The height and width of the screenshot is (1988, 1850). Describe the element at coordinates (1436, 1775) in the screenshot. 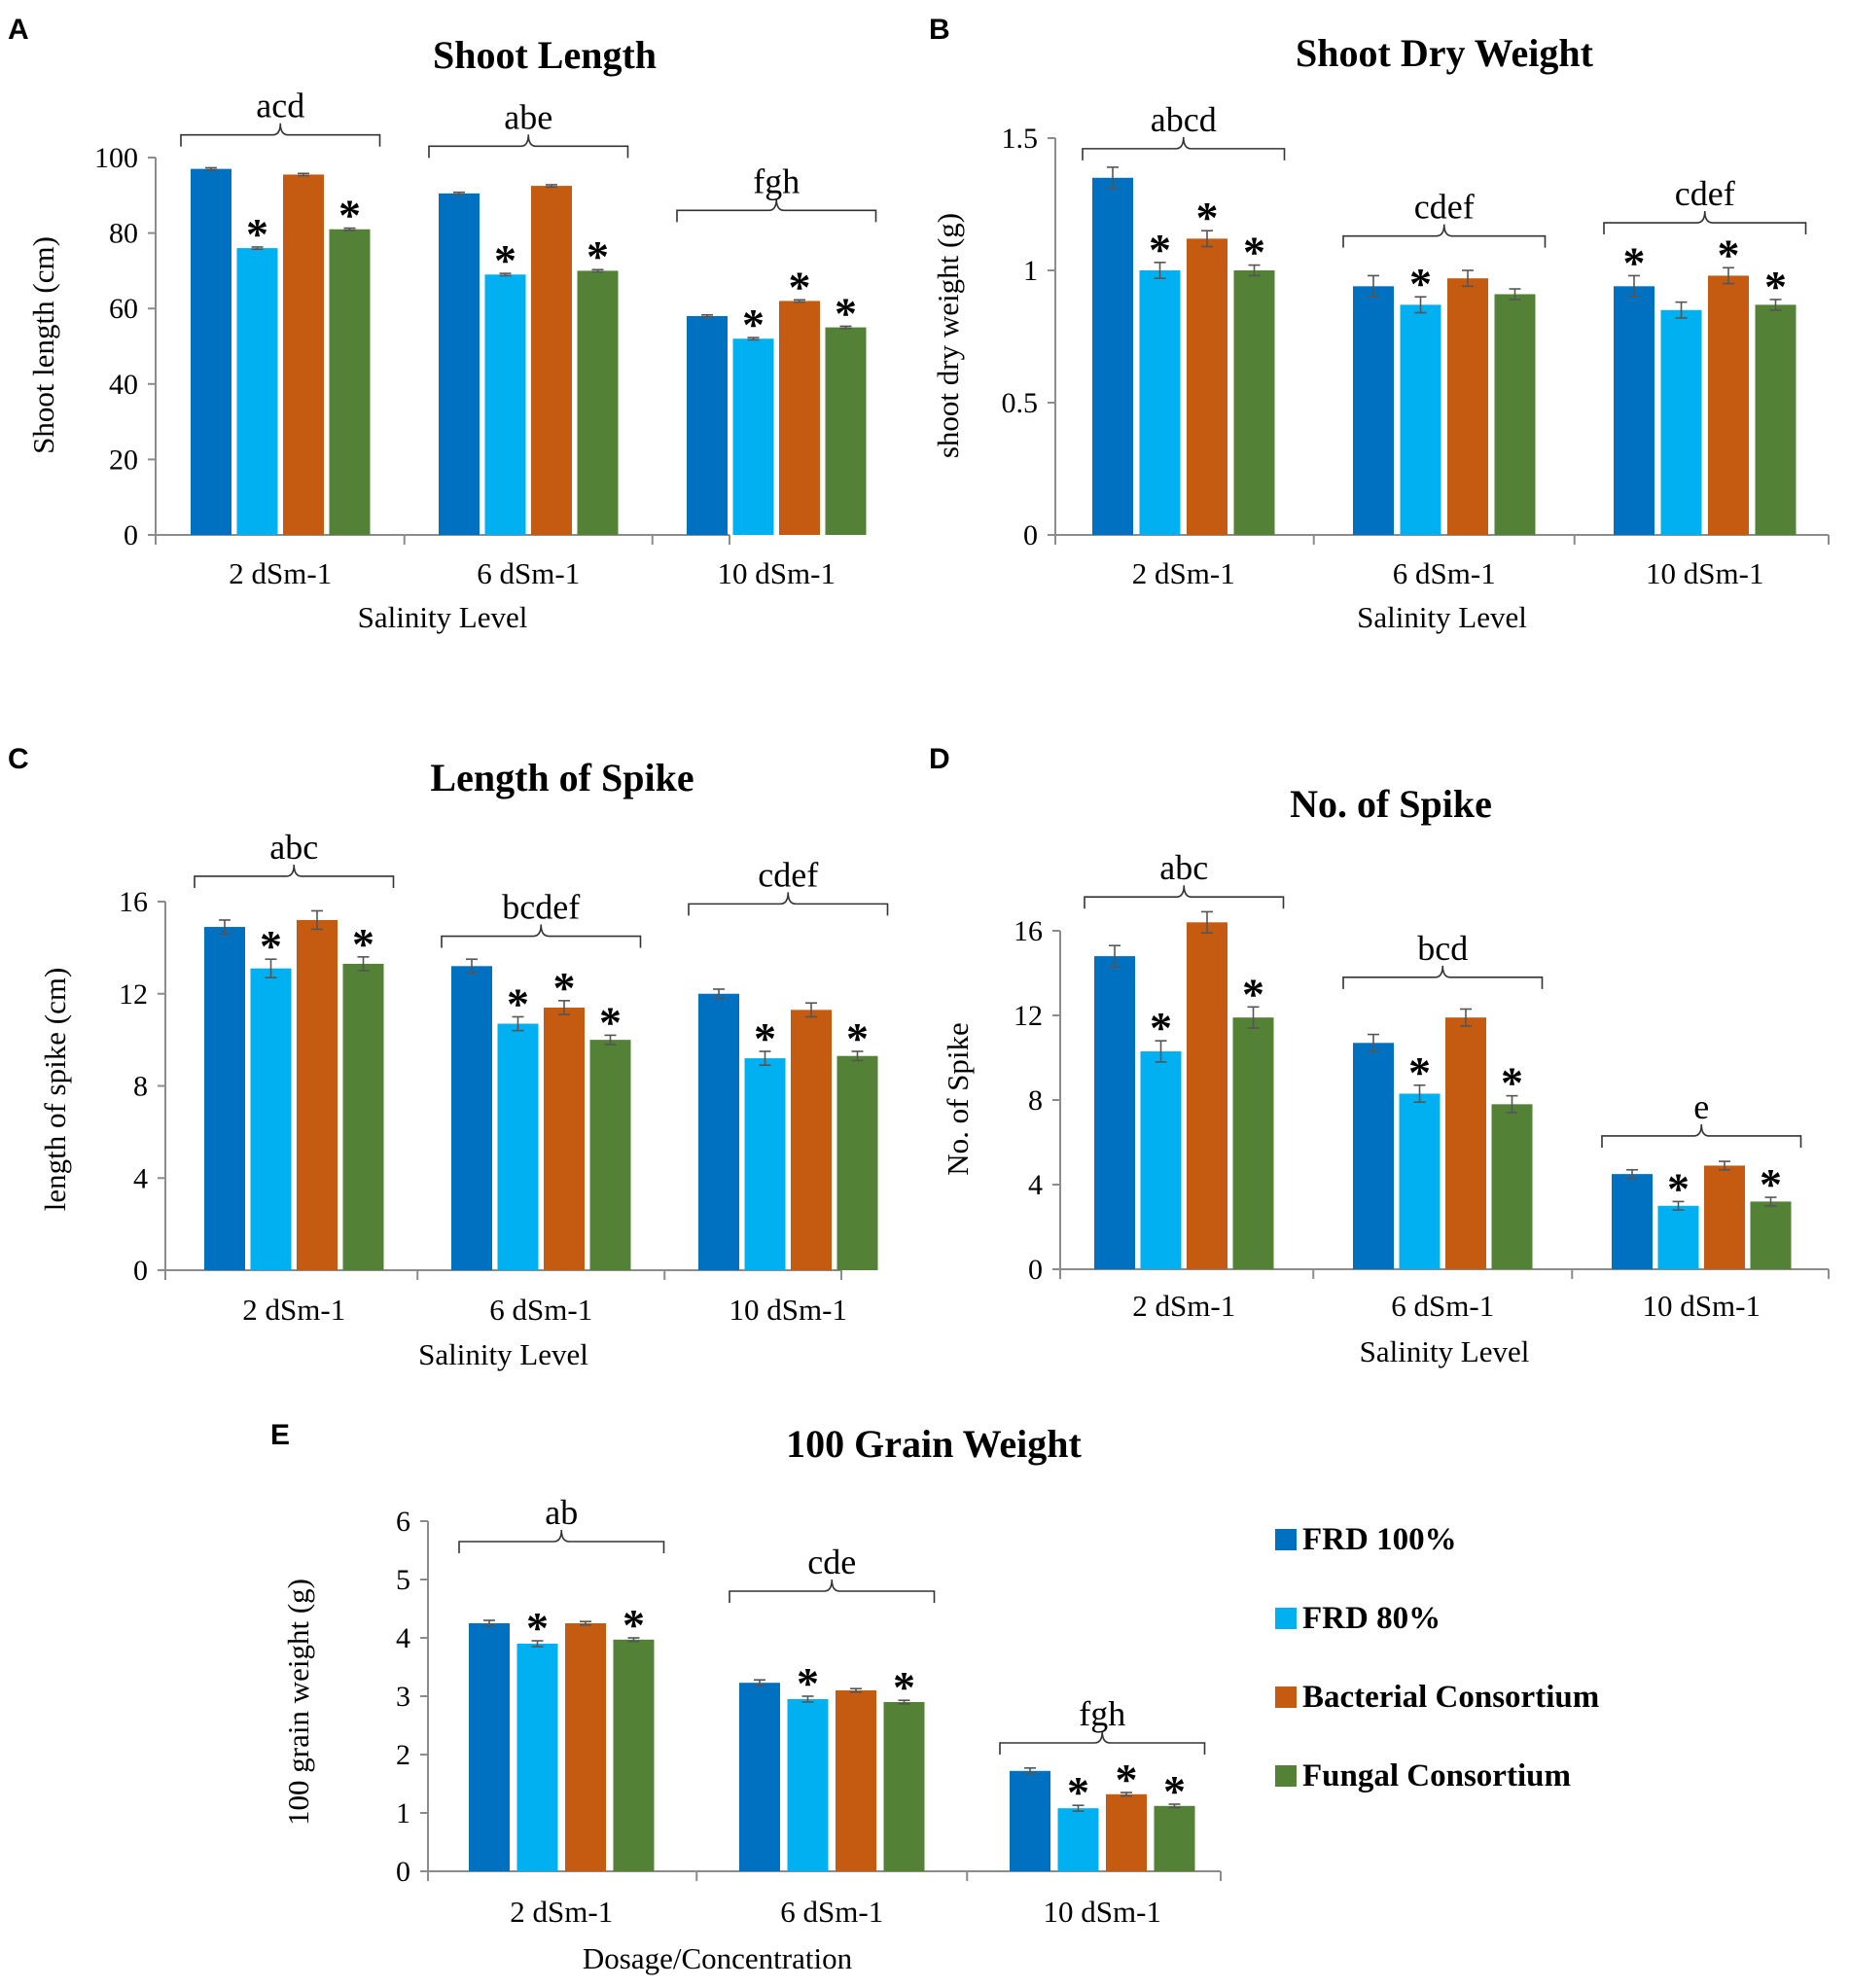

I see `legend-label: Fungal Consortium` at that location.